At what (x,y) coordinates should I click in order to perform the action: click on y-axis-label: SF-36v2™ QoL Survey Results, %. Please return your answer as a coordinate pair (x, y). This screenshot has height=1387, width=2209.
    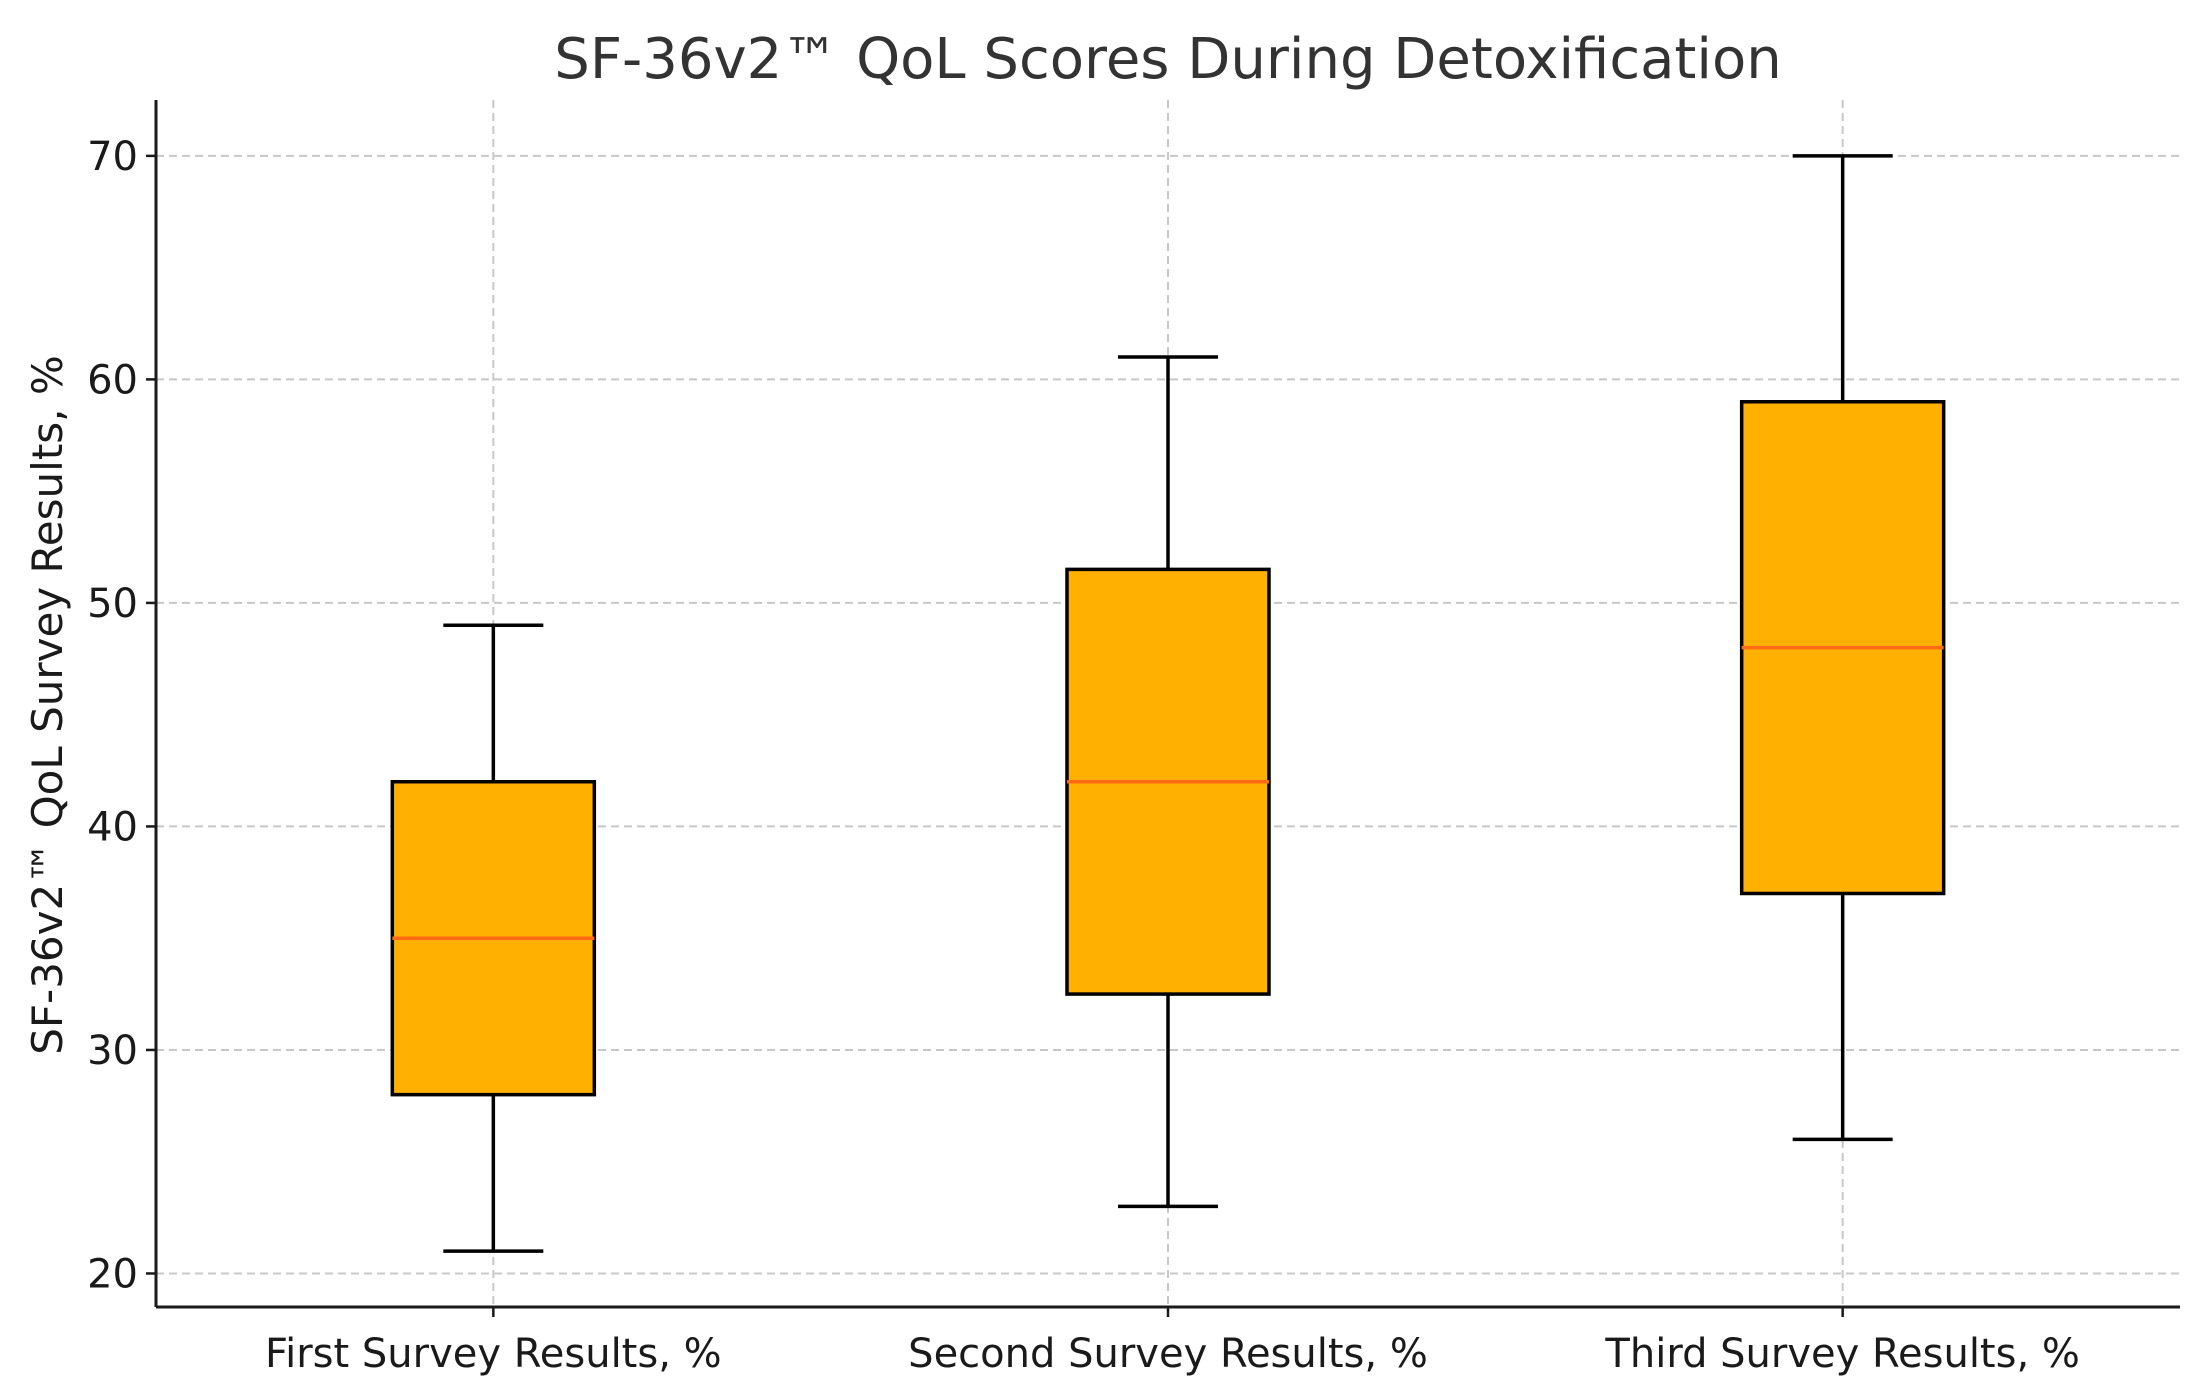
    Looking at the image, I should click on (47, 705).